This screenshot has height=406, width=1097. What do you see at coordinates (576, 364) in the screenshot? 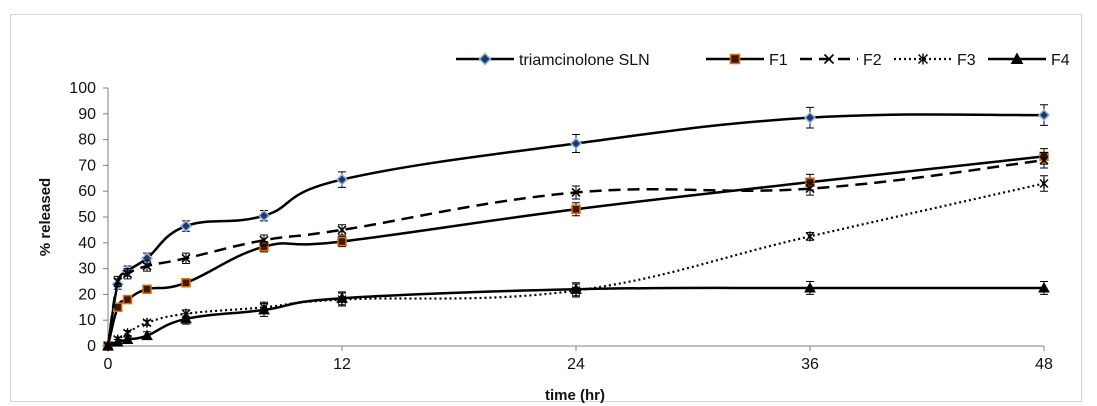
I see `x-tick-label: 24` at bounding box center [576, 364].